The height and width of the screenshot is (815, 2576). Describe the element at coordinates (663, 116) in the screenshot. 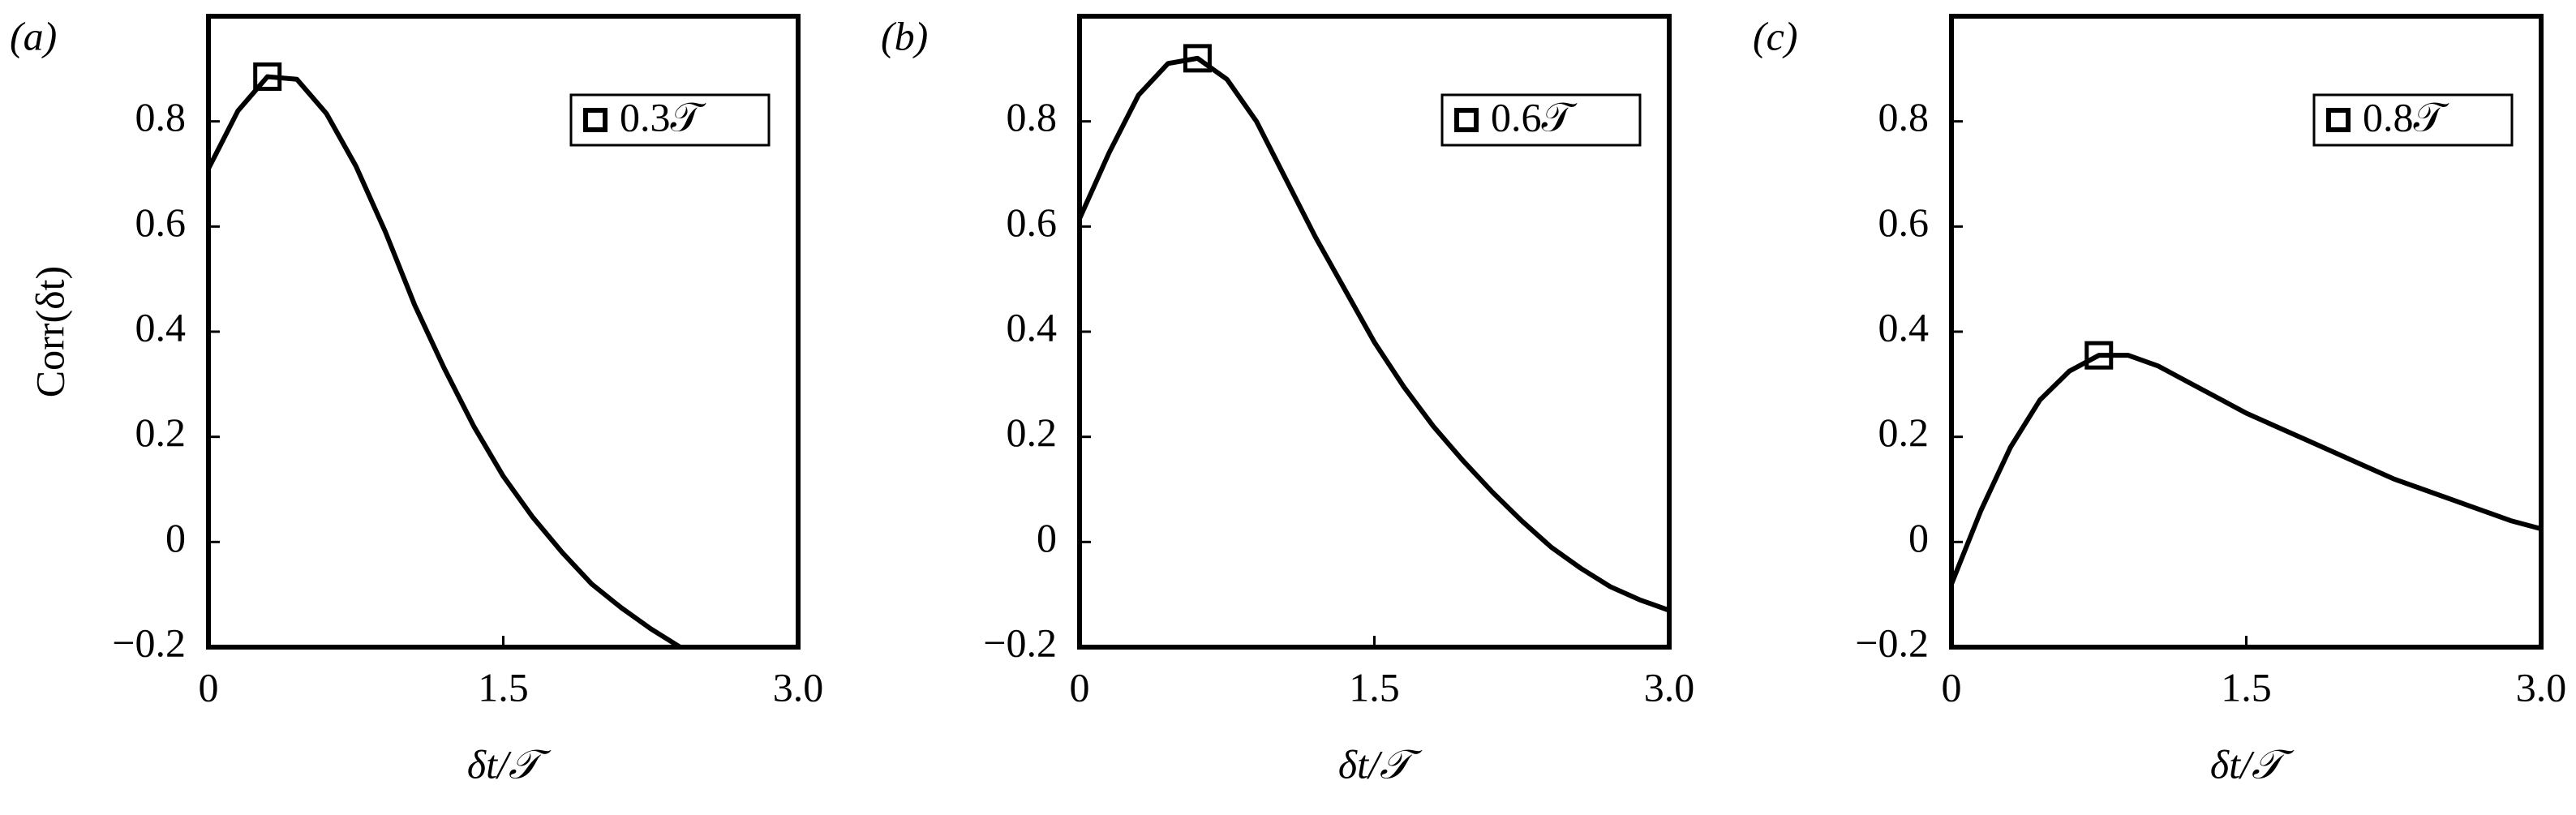

I see `legend-label: 0.3𝒯` at that location.